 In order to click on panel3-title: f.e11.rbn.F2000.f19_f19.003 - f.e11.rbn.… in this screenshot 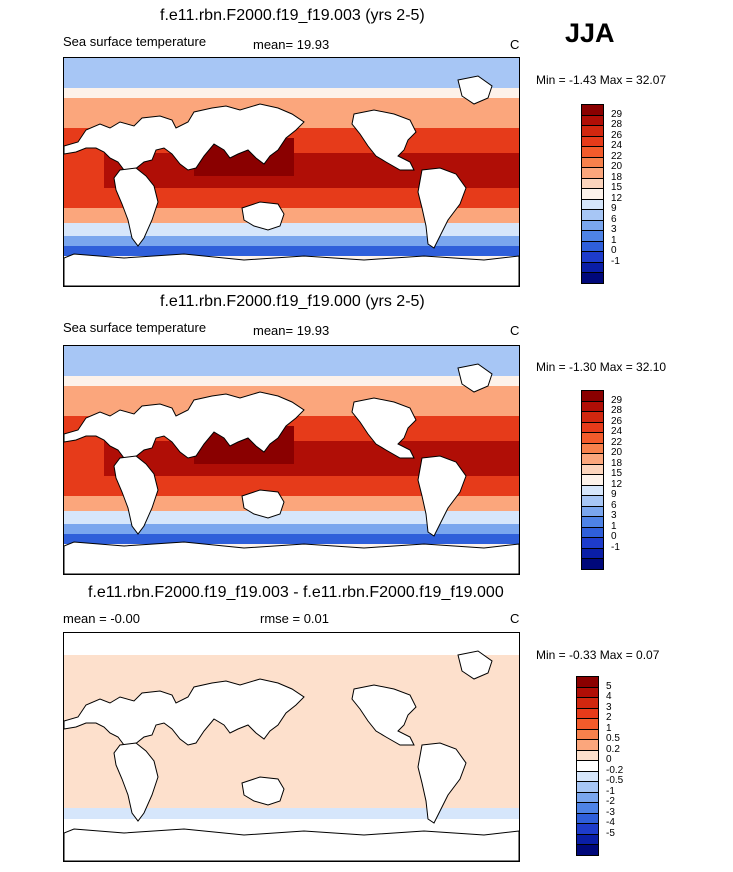, I will do `click(296, 592)`.